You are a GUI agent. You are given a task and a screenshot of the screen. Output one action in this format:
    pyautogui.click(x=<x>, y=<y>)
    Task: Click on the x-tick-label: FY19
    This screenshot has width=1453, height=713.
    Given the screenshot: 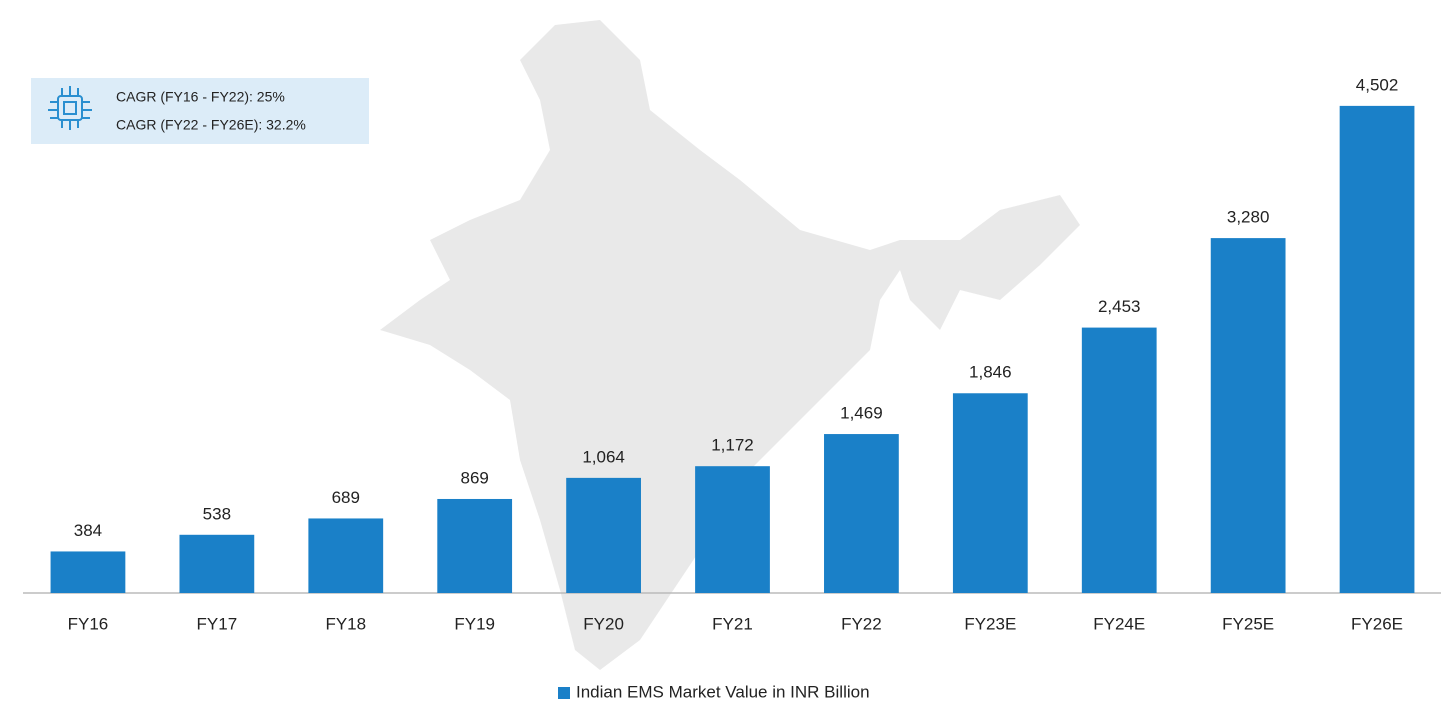 What is the action you would take?
    pyautogui.click(x=474, y=623)
    